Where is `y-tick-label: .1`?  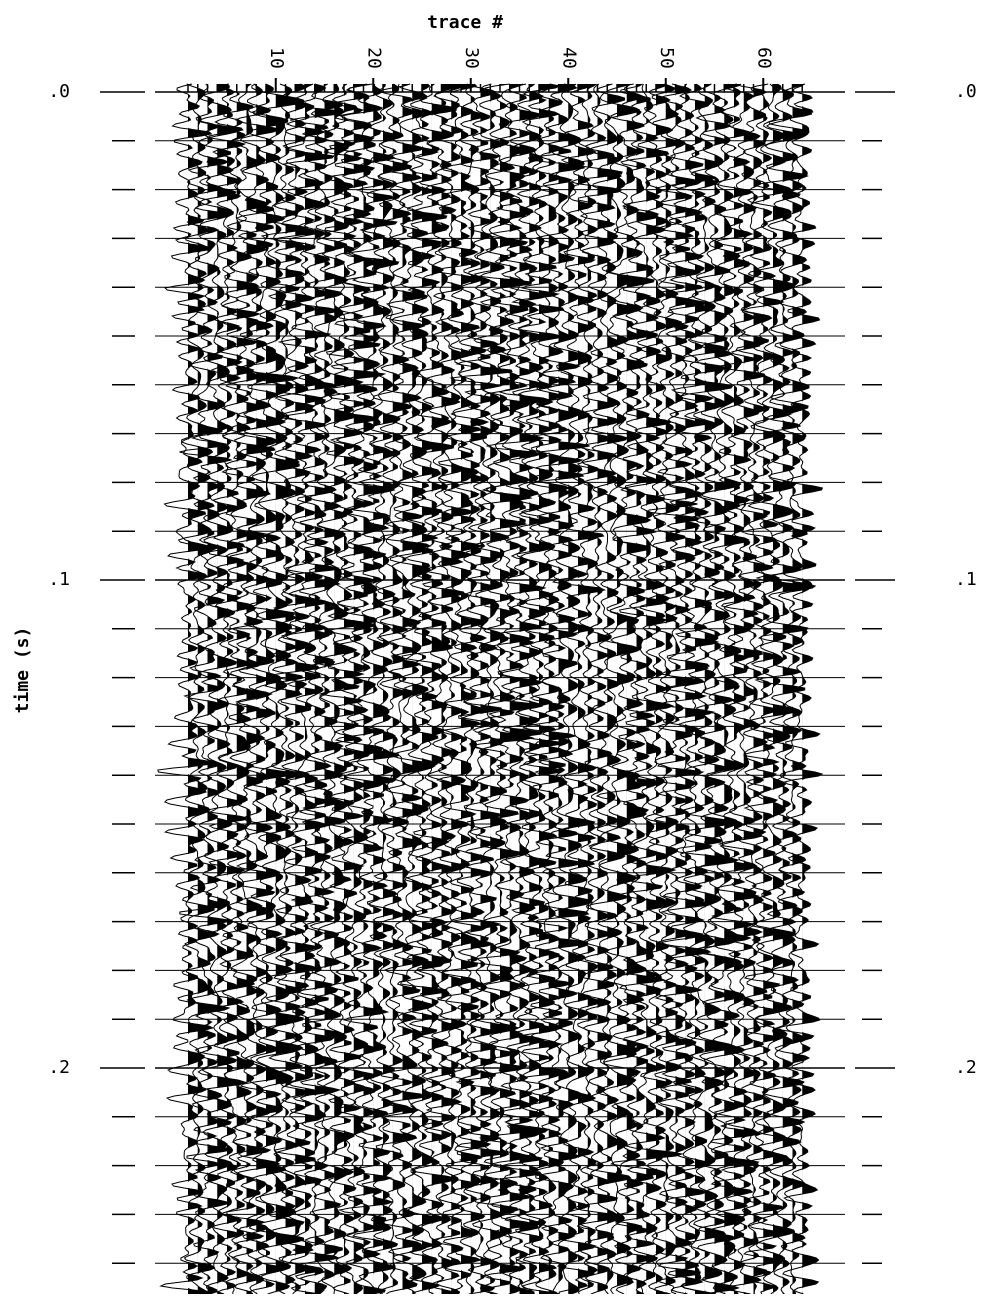 y-tick-label: .1 is located at coordinates (59, 579).